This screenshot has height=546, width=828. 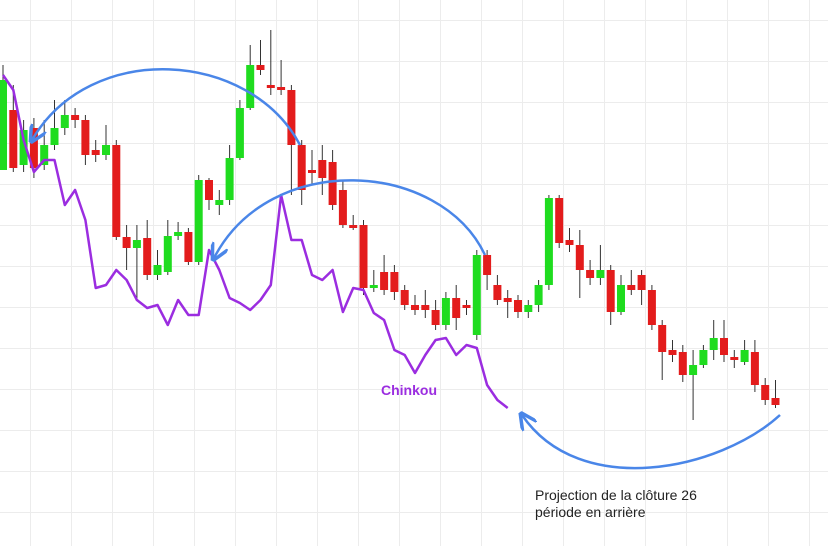 What do you see at coordinates (590, 512) in the screenshot?
I see `annotation: période en arrière` at bounding box center [590, 512].